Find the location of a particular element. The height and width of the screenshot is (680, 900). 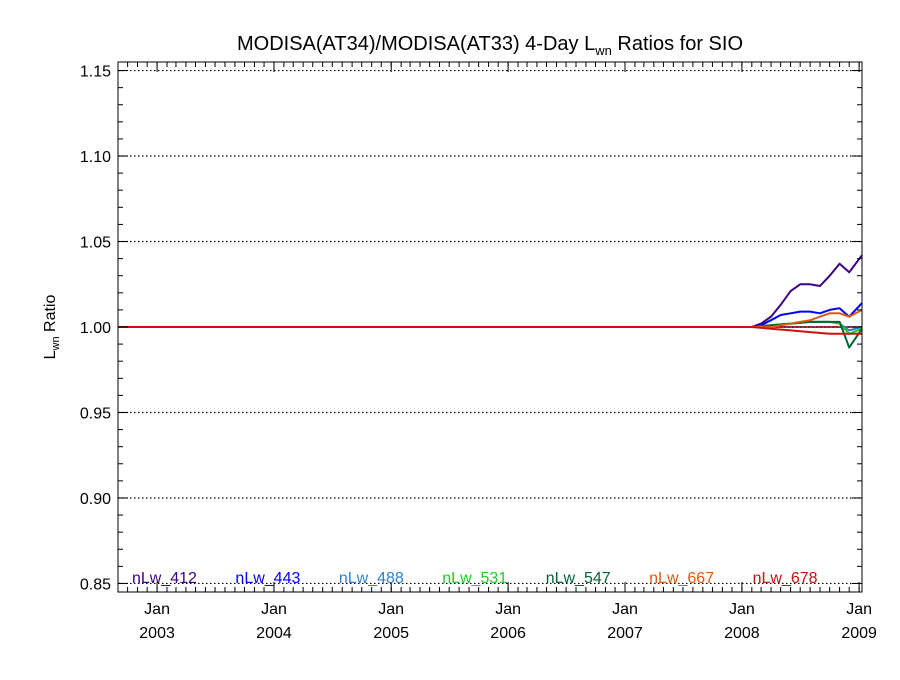

chart-title-suffix: Ratios for SIO is located at coordinates (677, 44).